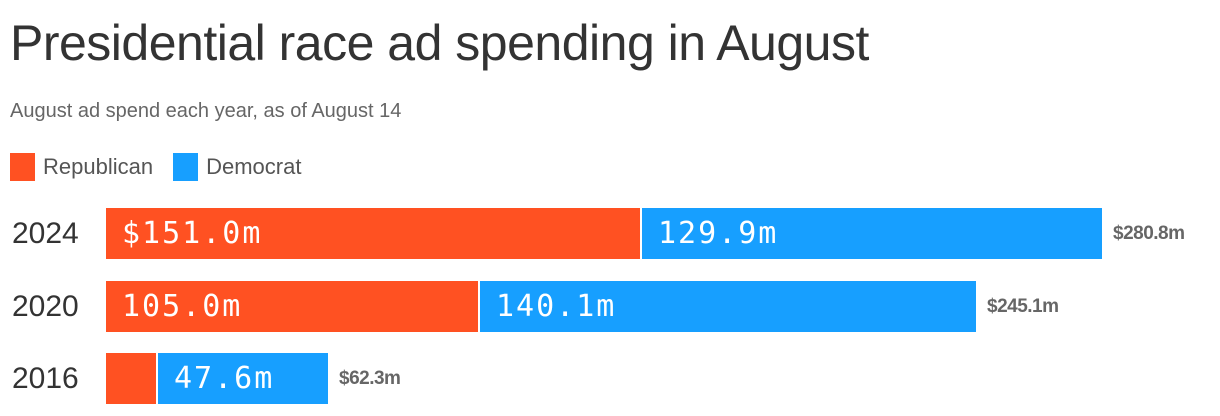 This screenshot has width=1220, height=416. Describe the element at coordinates (370, 378) in the screenshot. I see `total-label: $62.3m` at that location.